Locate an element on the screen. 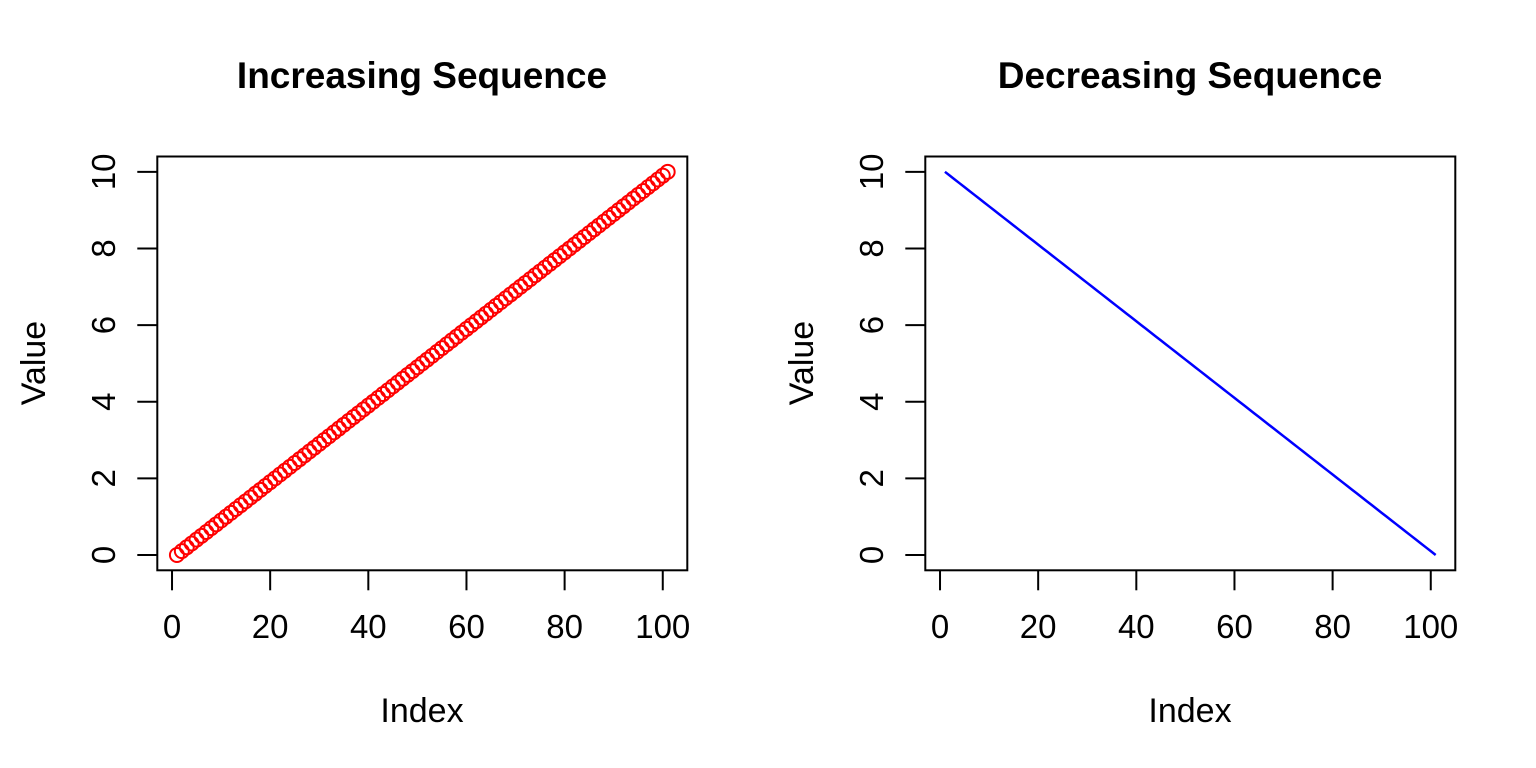 The image size is (1536, 768). y-tick-label: 6 is located at coordinates (871, 325).